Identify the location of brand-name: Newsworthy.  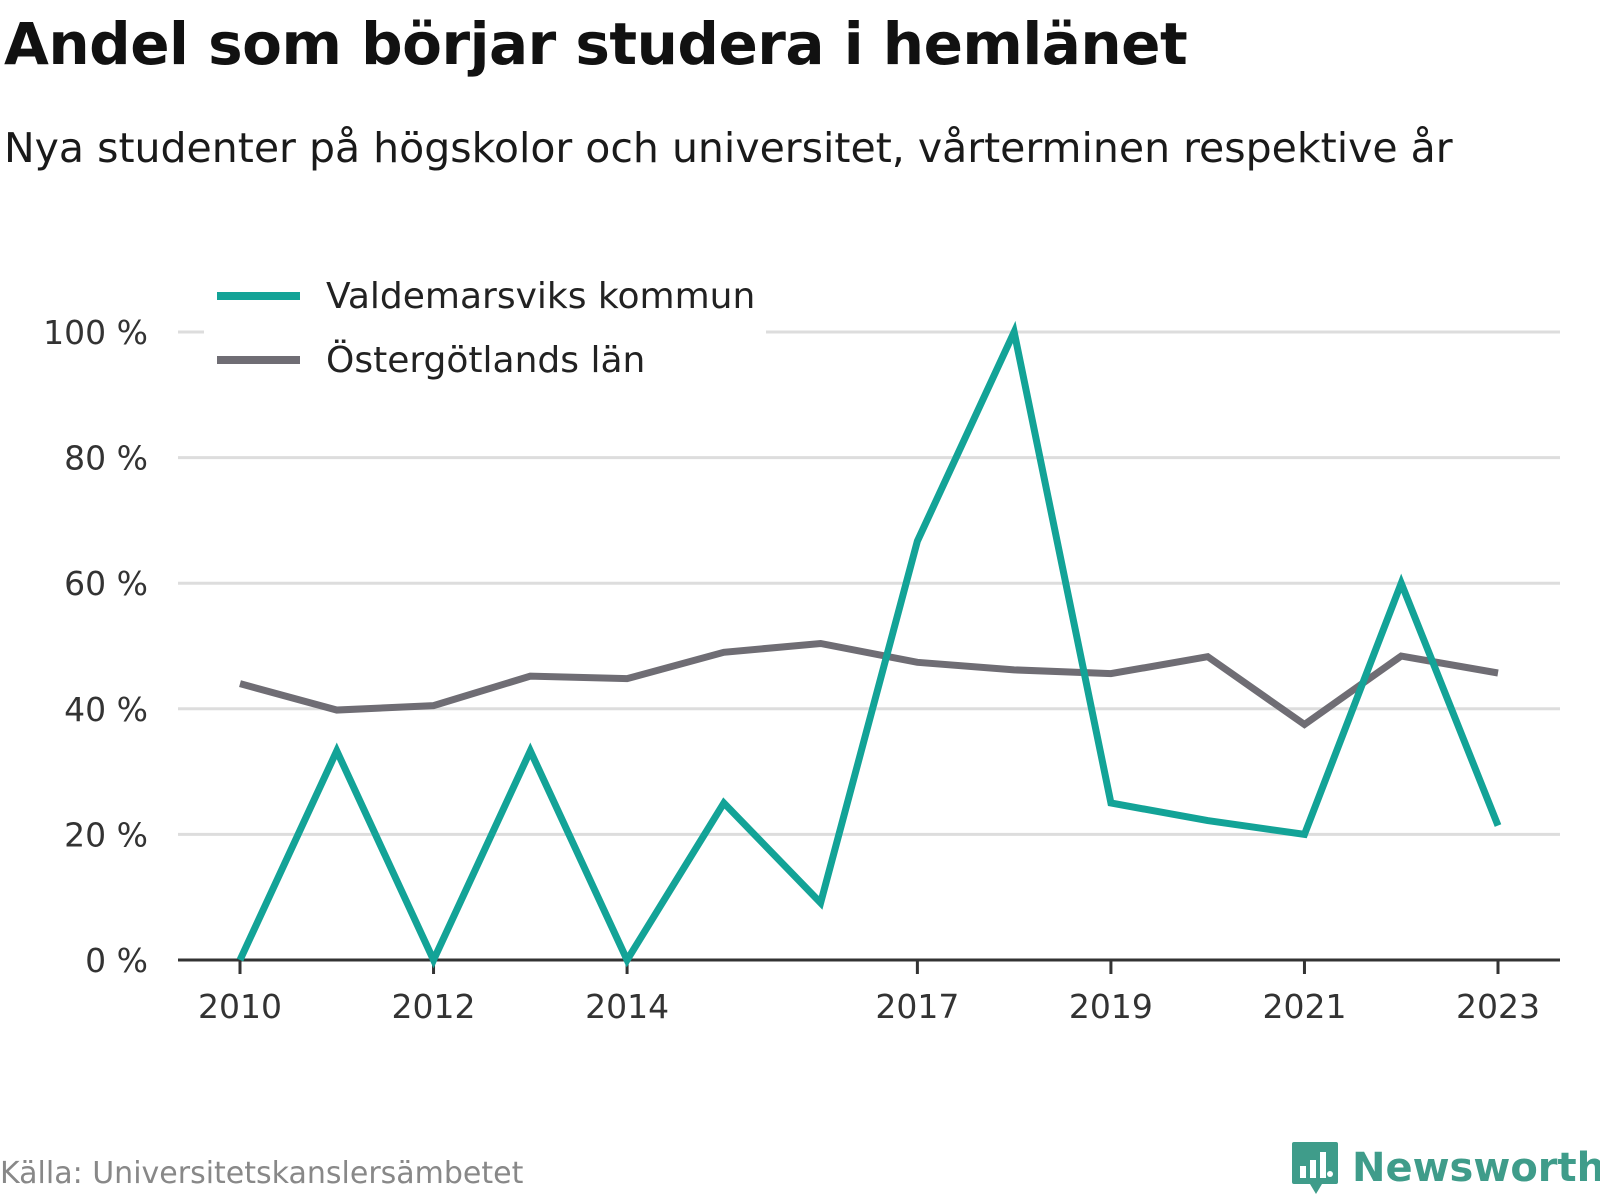
(1476, 1168).